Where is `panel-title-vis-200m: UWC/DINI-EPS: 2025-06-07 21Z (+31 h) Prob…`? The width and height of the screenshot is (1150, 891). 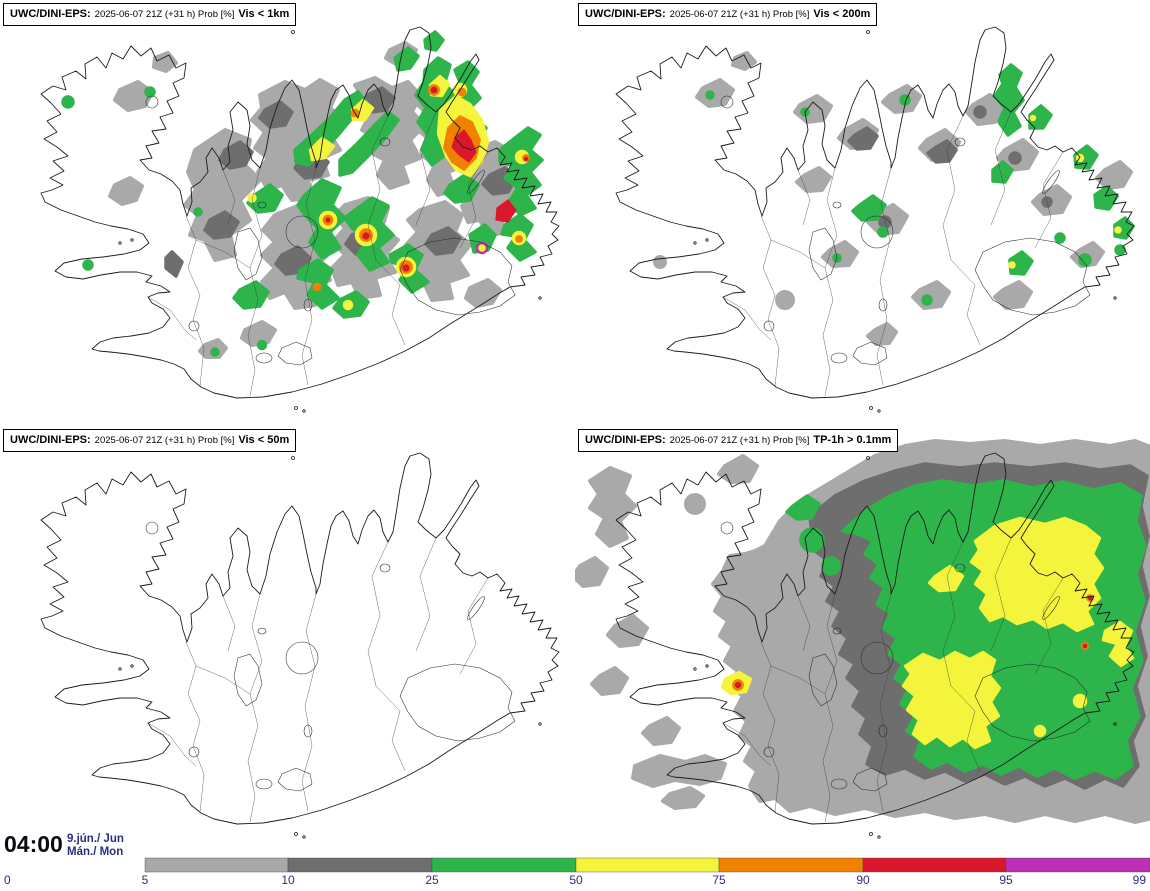
panel-title-vis-200m: UWC/DINI-EPS: 2025-06-07 21Z (+31 h) Prob… is located at coordinates (728, 14).